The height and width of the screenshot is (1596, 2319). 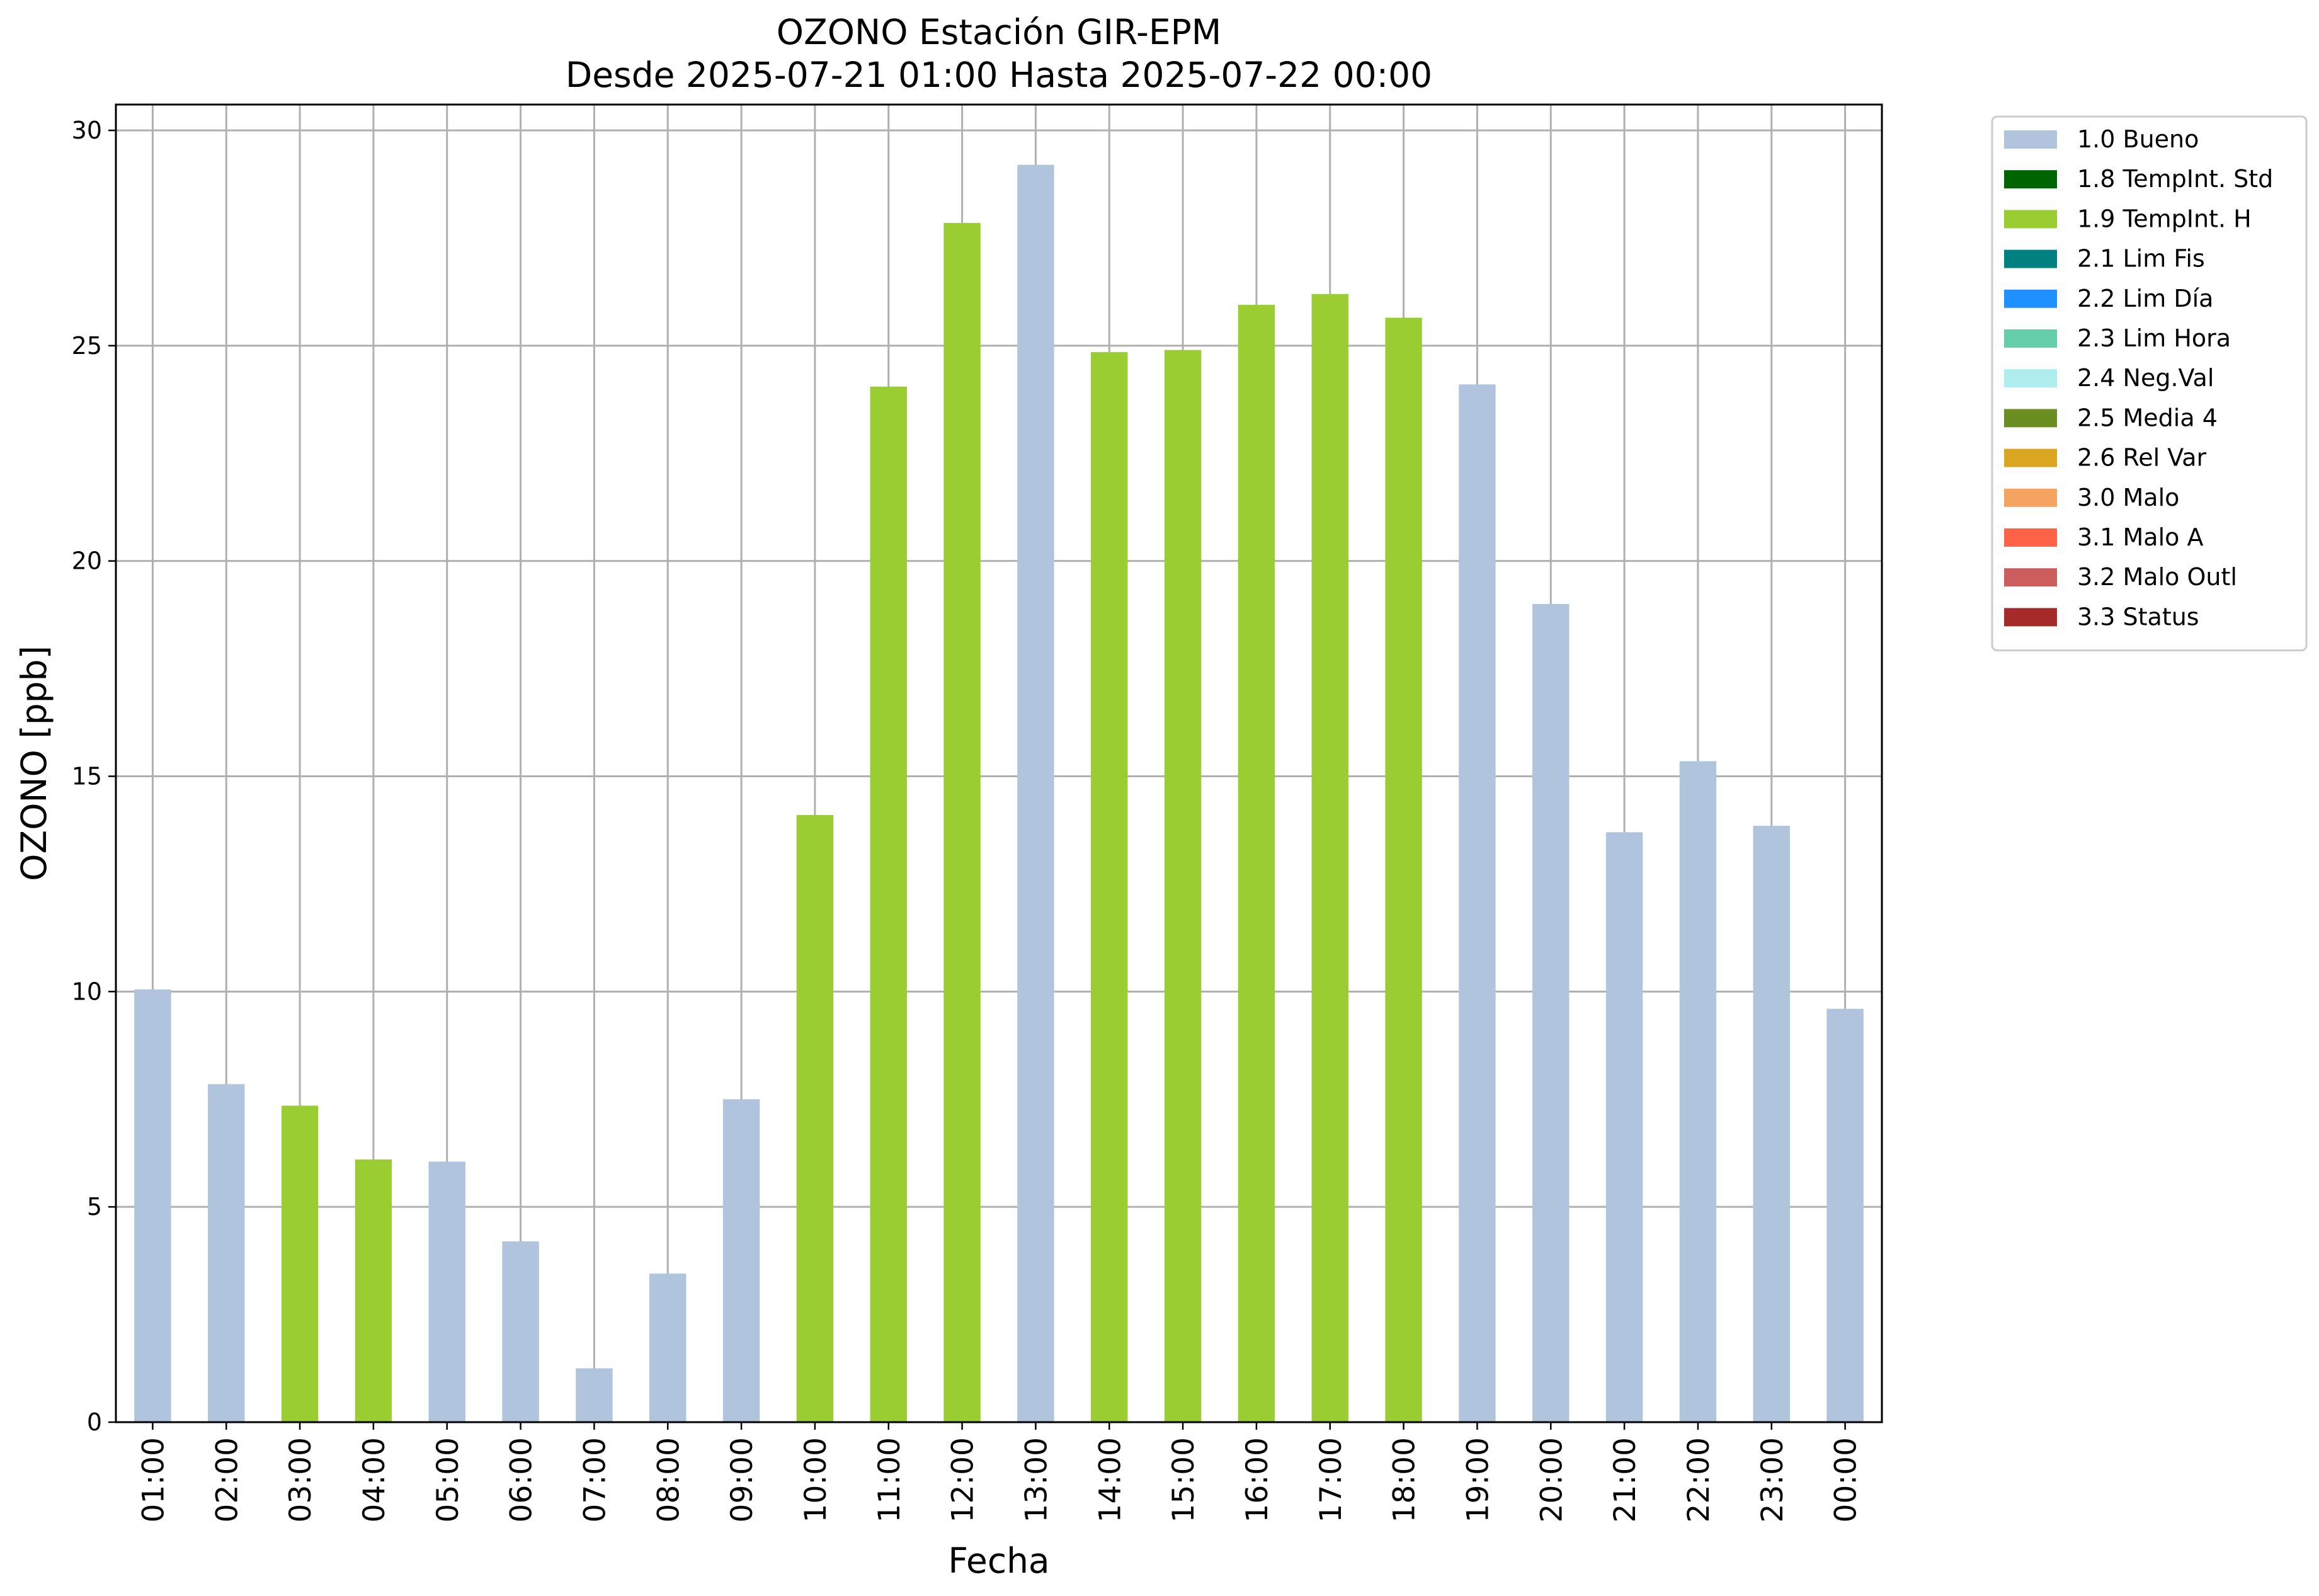 I want to click on legend-entry: 1.0 Bueno, so click(x=2138, y=139).